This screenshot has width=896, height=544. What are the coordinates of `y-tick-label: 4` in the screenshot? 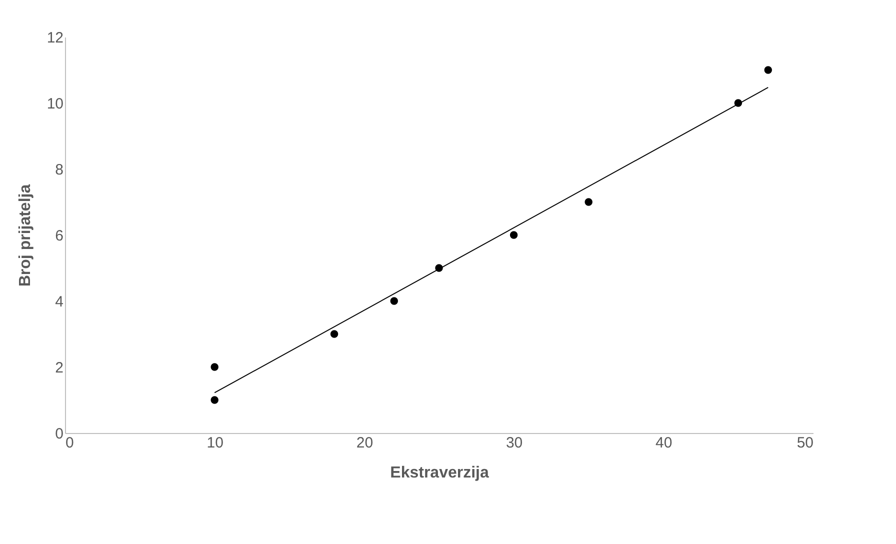 It's located at (59, 302).